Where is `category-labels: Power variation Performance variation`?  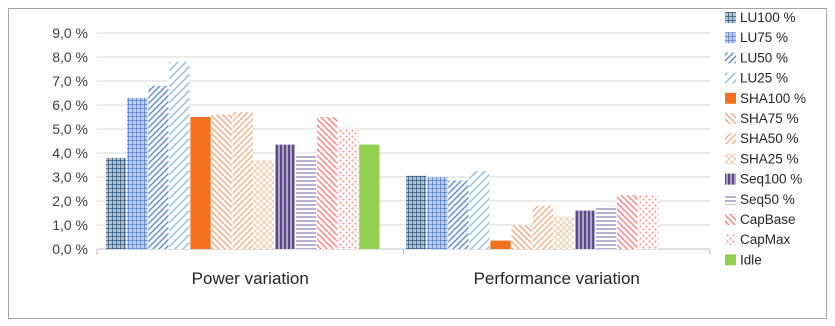 category-labels: Power variation Performance variation is located at coordinates (416, 278).